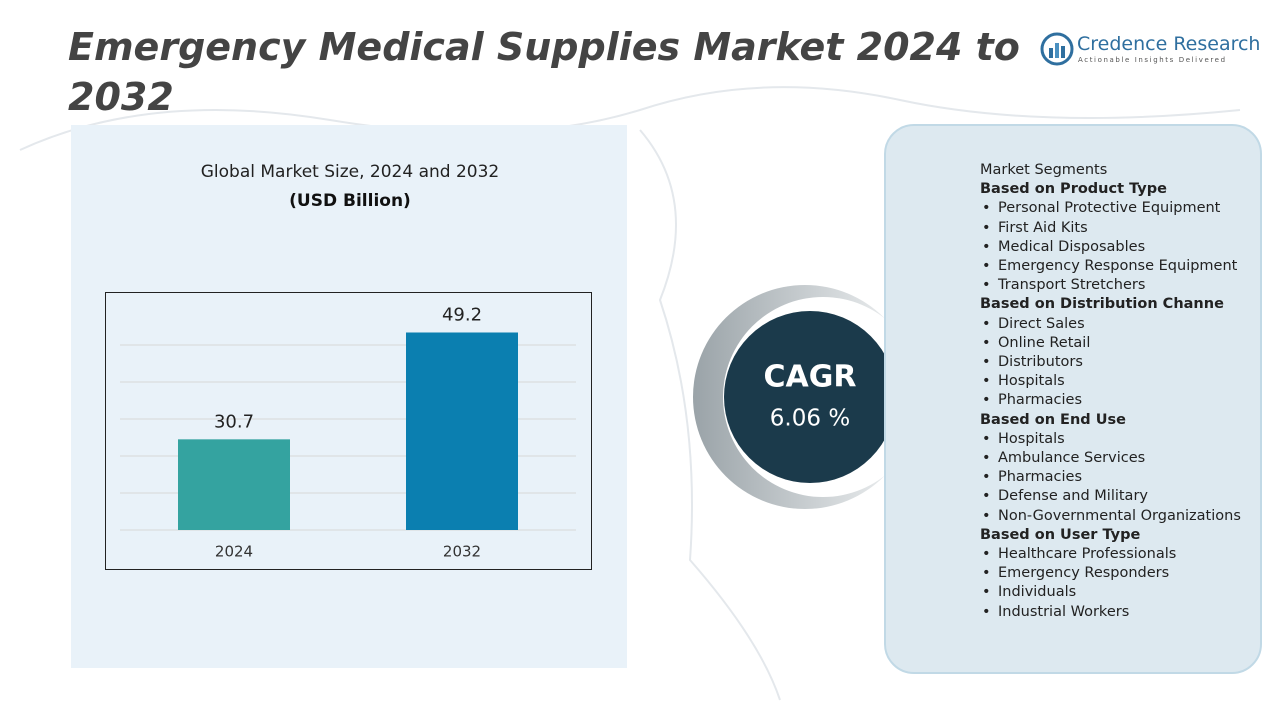 The width and height of the screenshot is (1280, 720). Describe the element at coordinates (810, 419) in the screenshot. I see `cagr-value: 6.06 %` at that location.